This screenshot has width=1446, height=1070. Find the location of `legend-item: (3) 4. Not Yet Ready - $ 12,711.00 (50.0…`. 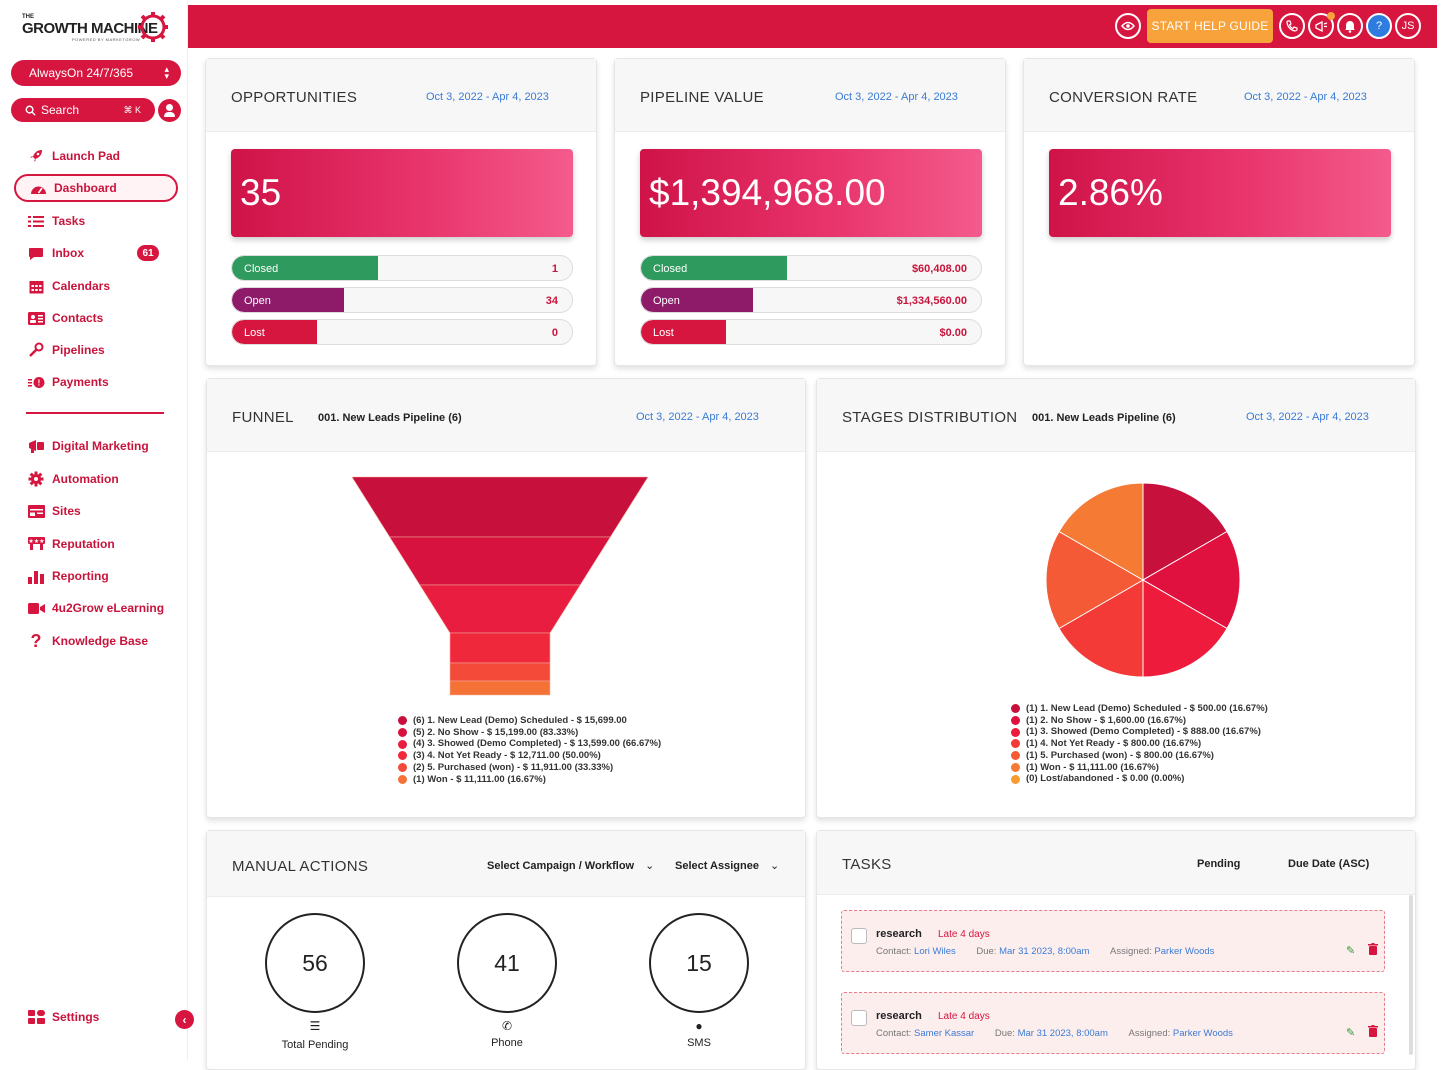

legend-item: (3) 4. Not Yet Ready - $ 12,711.00 (50.0… is located at coordinates (529, 756).